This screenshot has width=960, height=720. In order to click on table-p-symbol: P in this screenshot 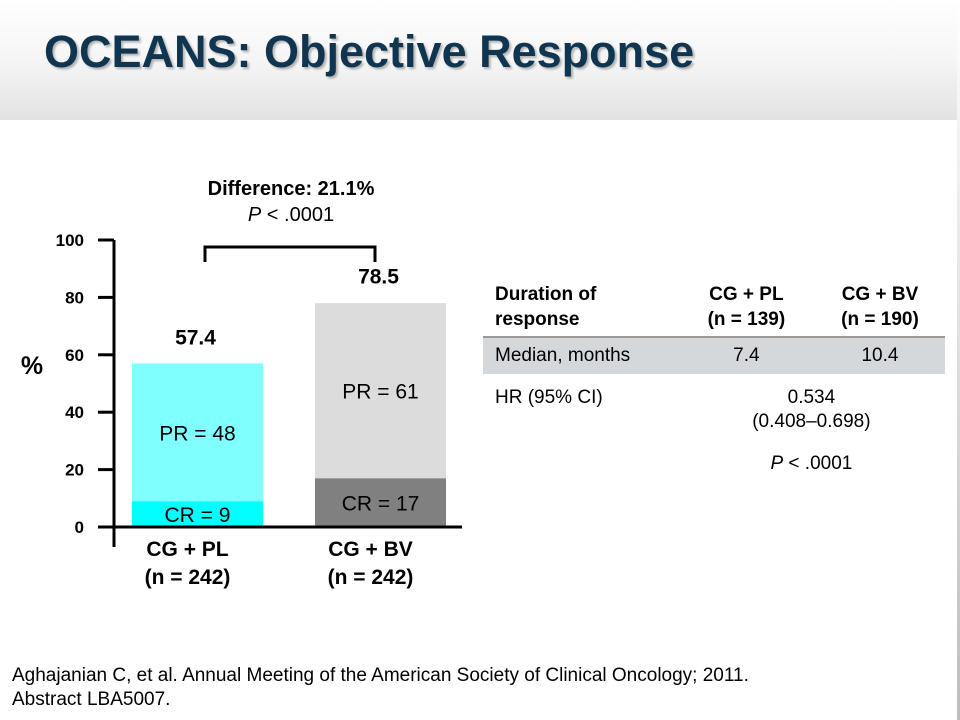, I will do `click(777, 463)`.